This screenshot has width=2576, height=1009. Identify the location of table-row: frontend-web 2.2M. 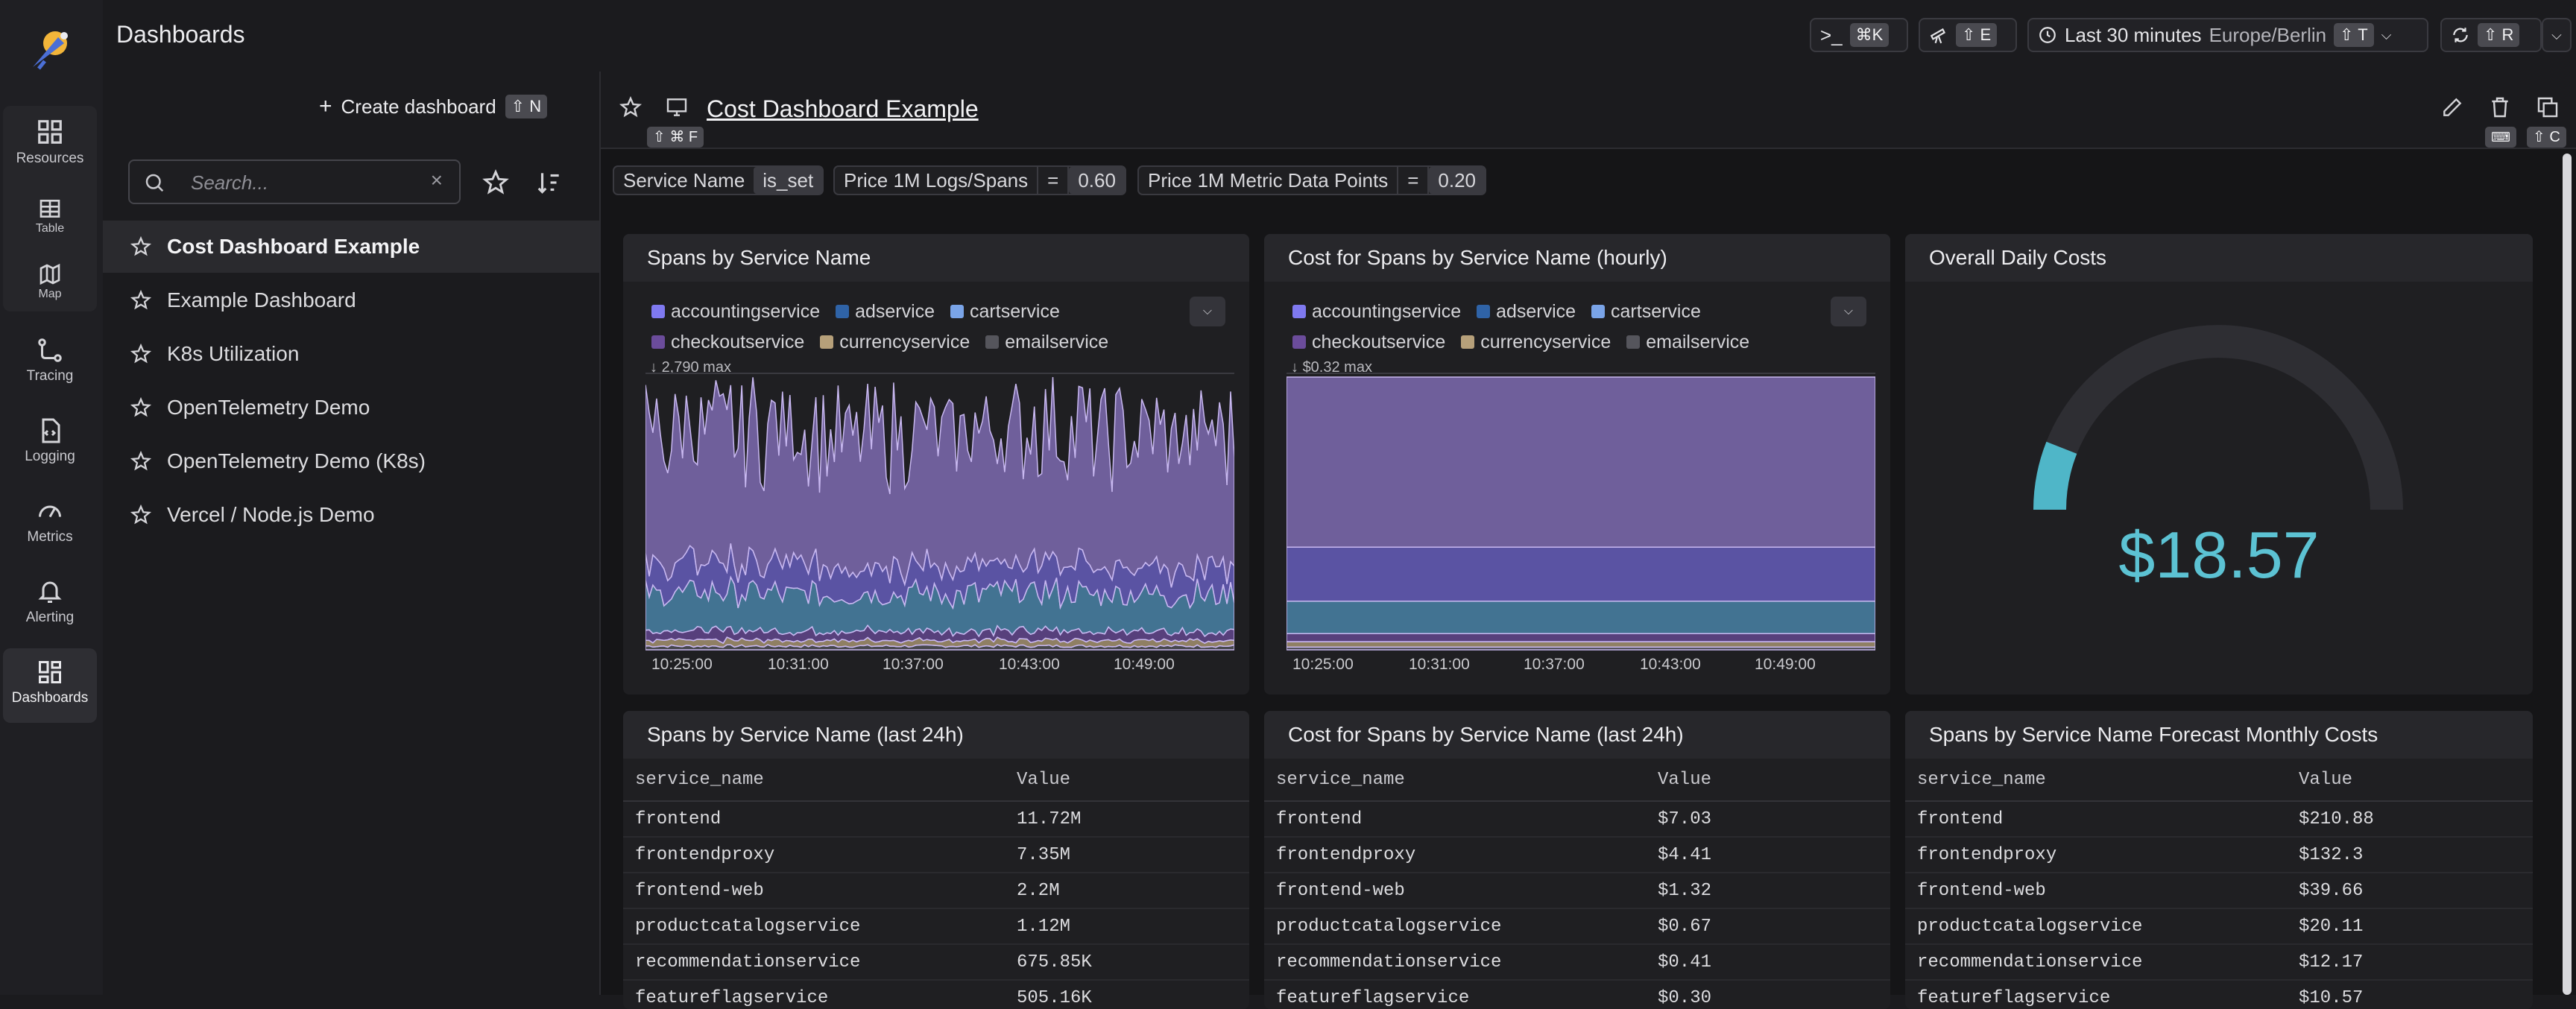
(936, 891).